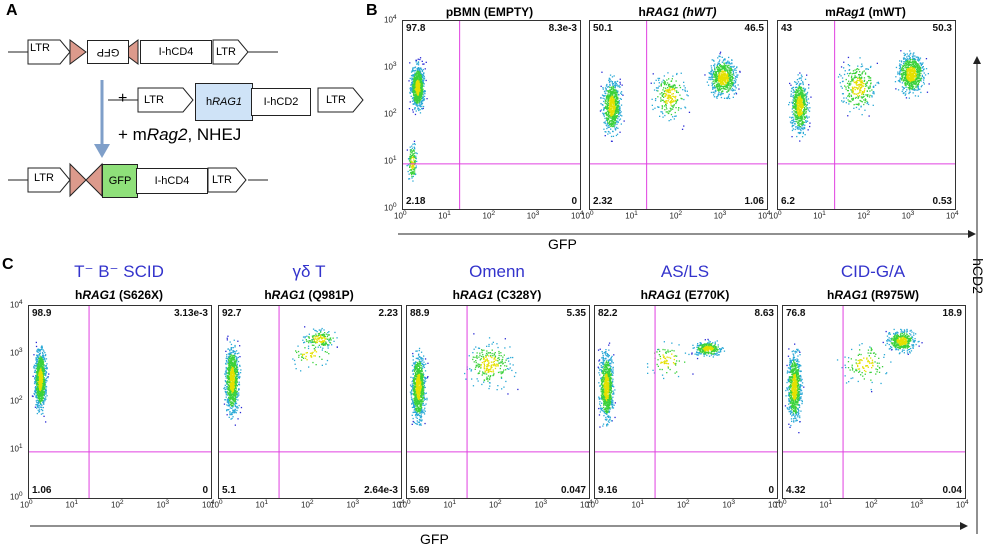 The height and width of the screenshot is (551, 1000). Describe the element at coordinates (754, 201) in the screenshot. I see `quadrant-lr: 1.06` at that location.